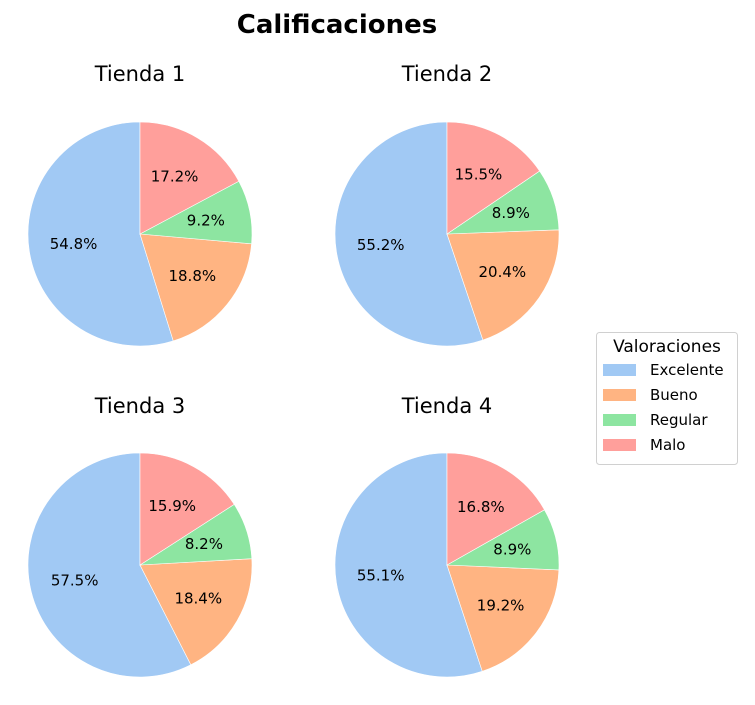 The width and height of the screenshot is (755, 705). Describe the element at coordinates (446, 74) in the screenshot. I see `pie-title-tienda-2: Tienda 2` at that location.